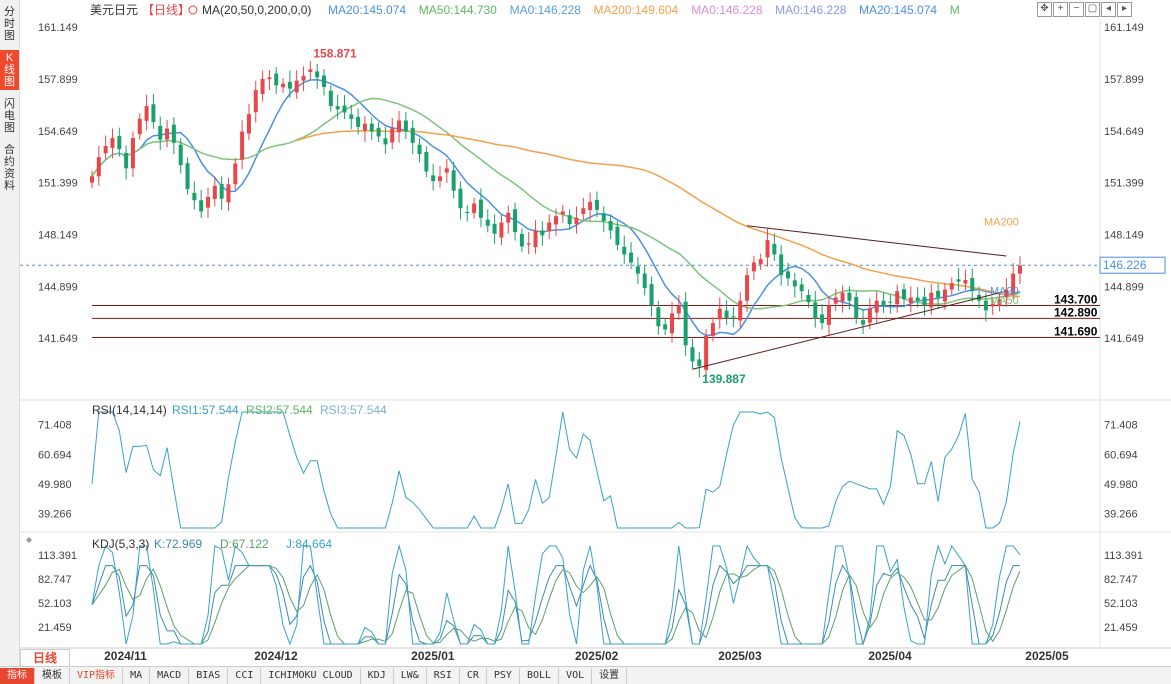  Describe the element at coordinates (473, 675) in the screenshot. I see `indicator-tab-11: CR` at that location.